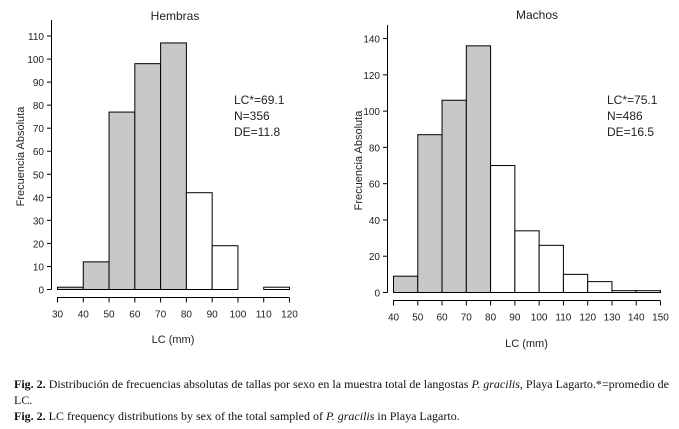  I want to click on stats-annotation-line: LC*=75.1, so click(632, 100).